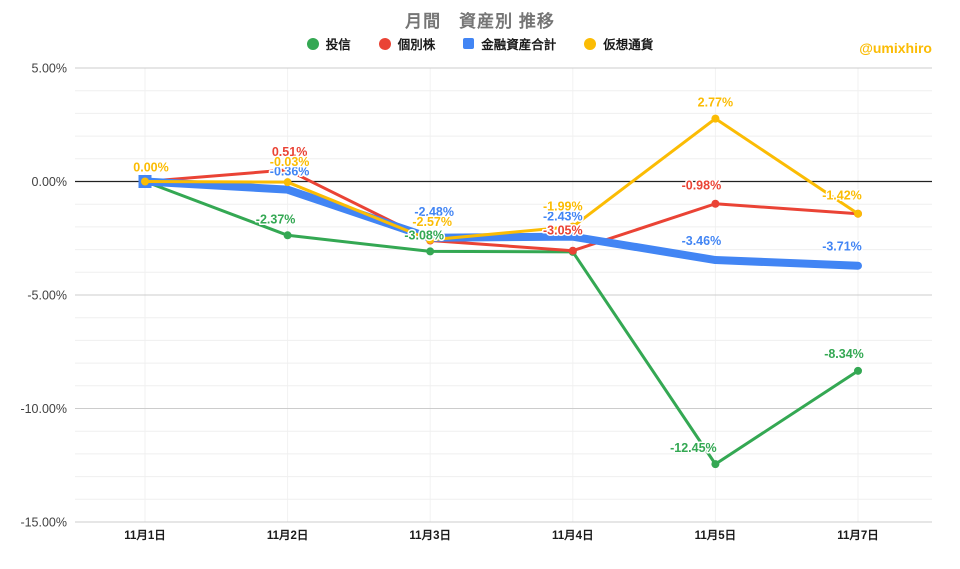 The image size is (960, 569). I want to click on x-axis-tick-label: 11月3日, so click(430, 535).